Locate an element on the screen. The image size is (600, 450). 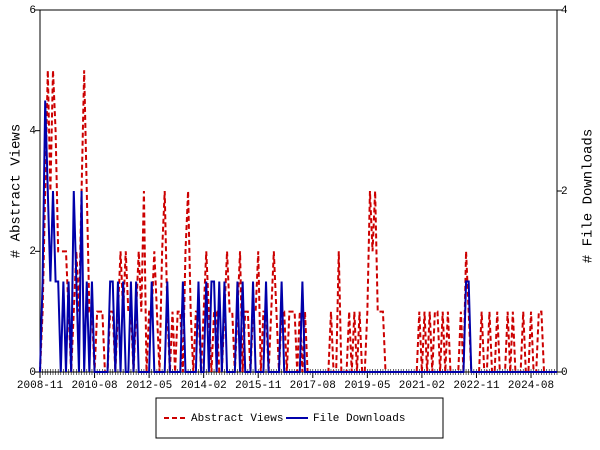
y-tick-label: 2 is located at coordinates (32, 252).